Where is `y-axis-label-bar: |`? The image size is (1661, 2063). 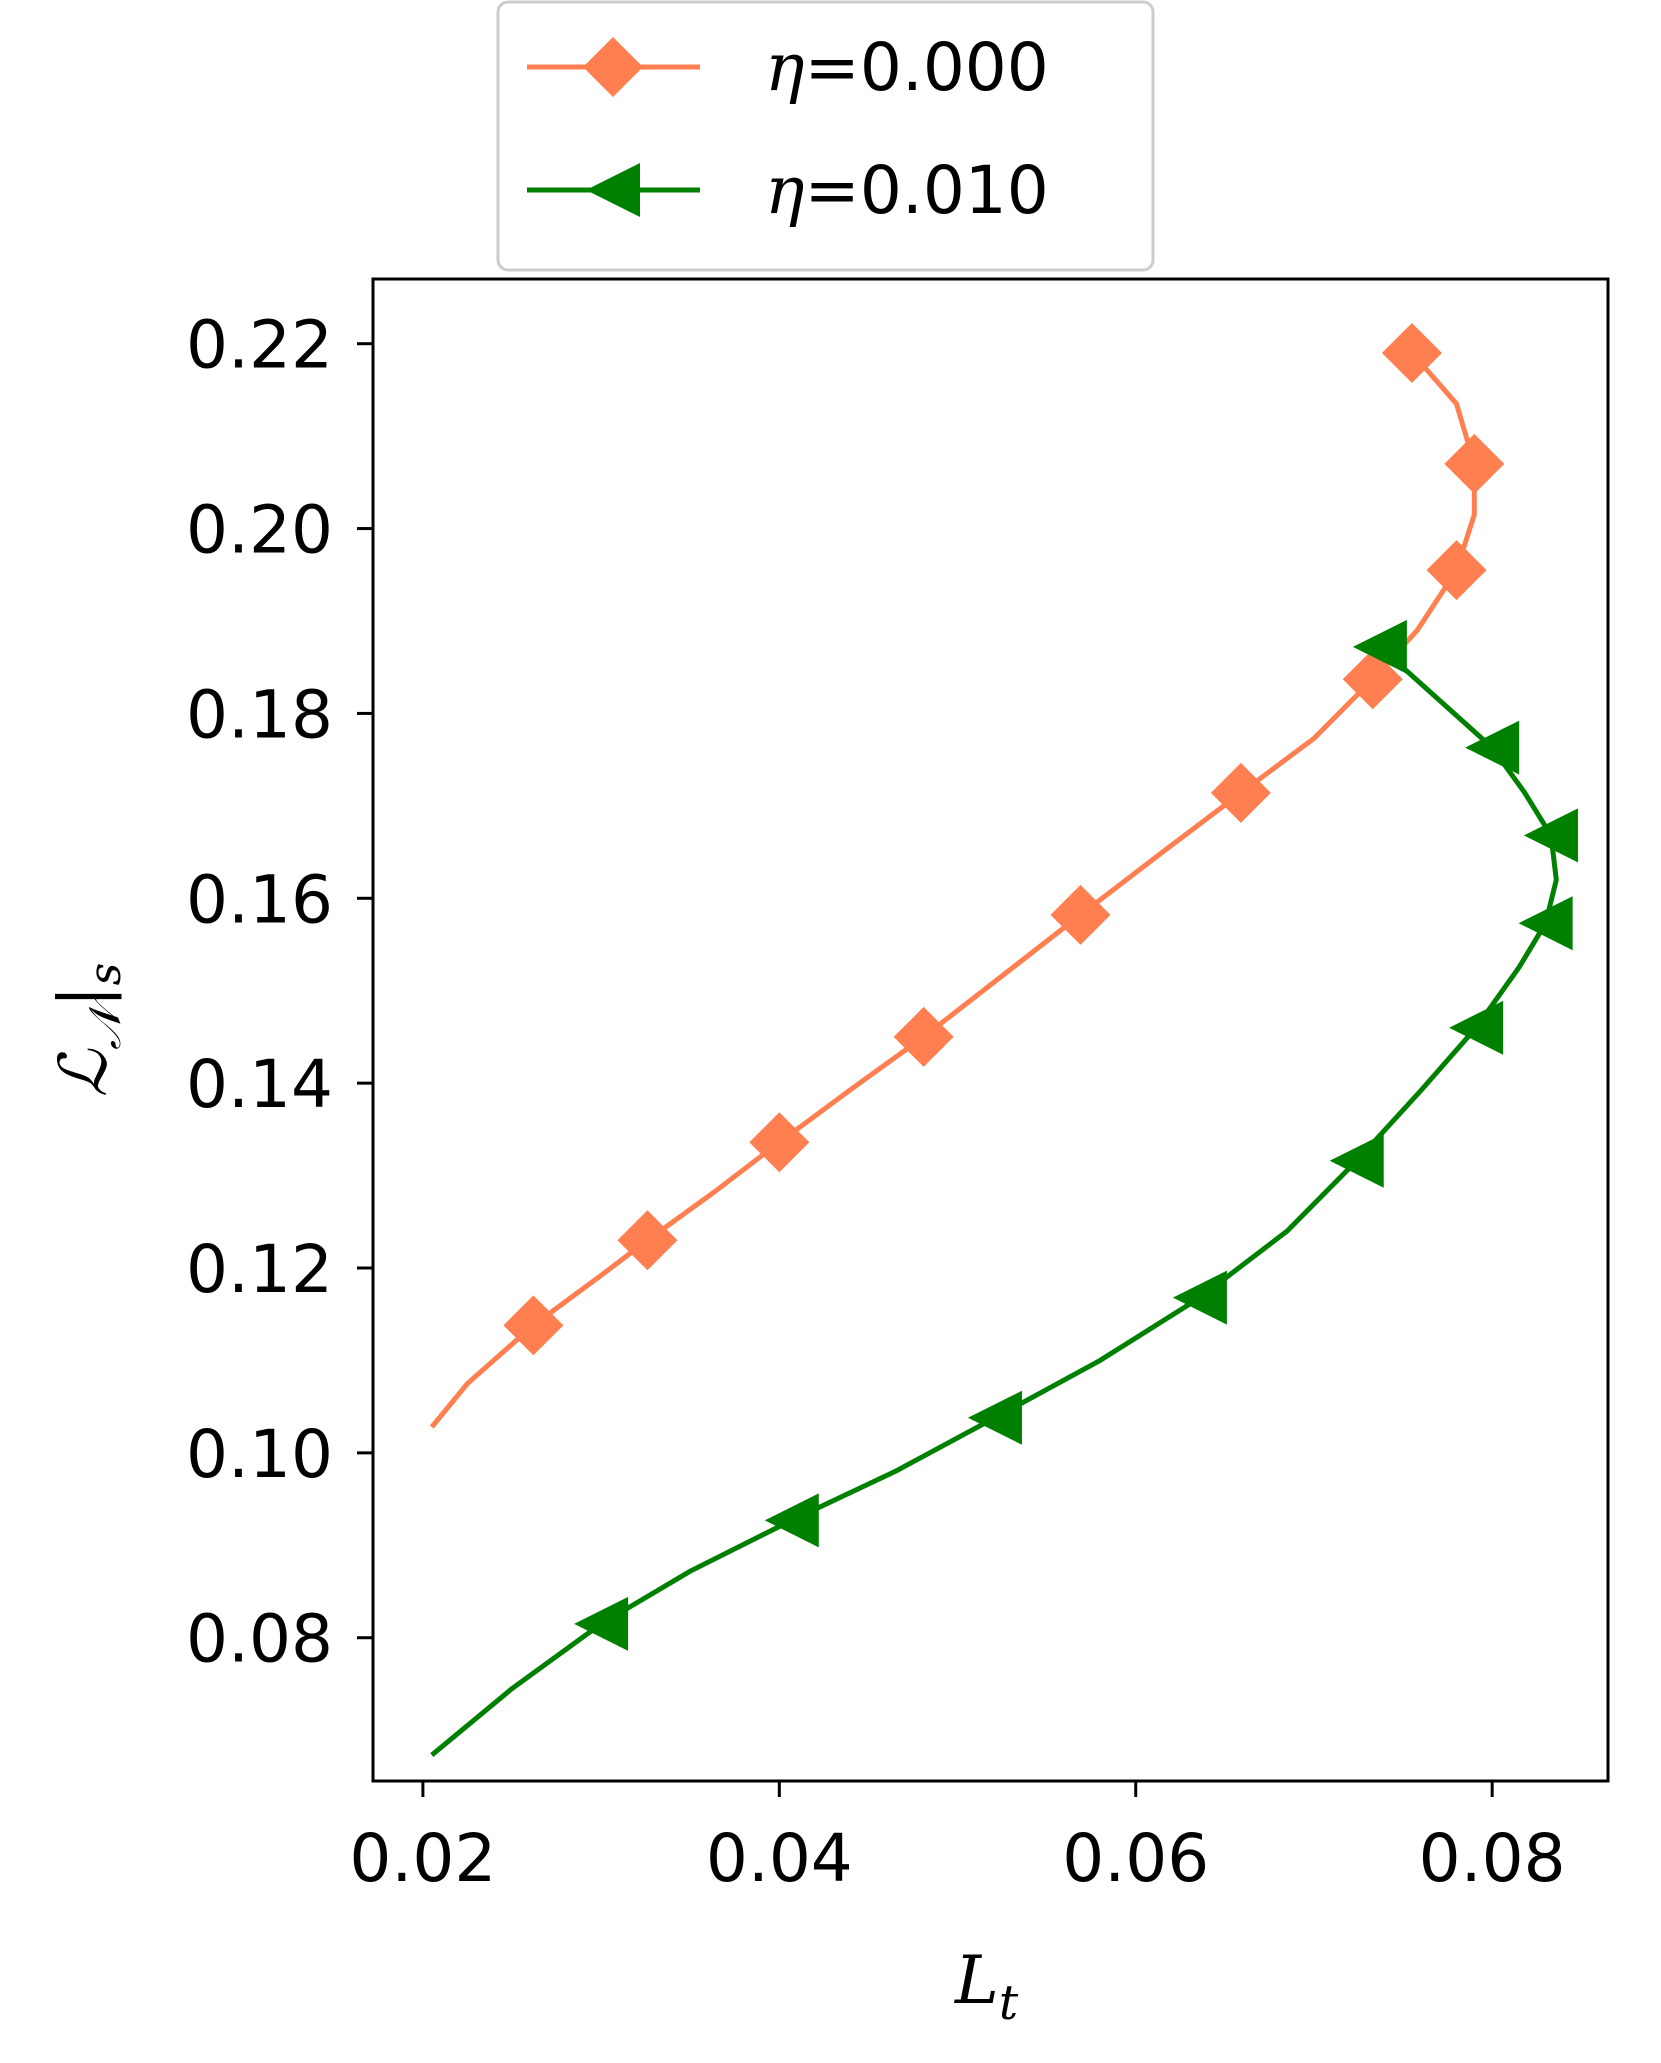 y-axis-label-bar: | is located at coordinates (83, 996).